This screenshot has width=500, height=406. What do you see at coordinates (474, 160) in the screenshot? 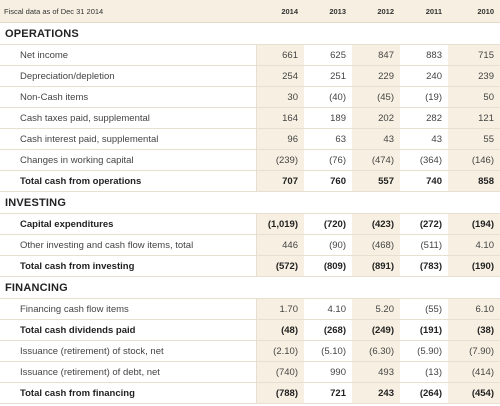
I see `value-cell-2010: (146)` at bounding box center [474, 160].